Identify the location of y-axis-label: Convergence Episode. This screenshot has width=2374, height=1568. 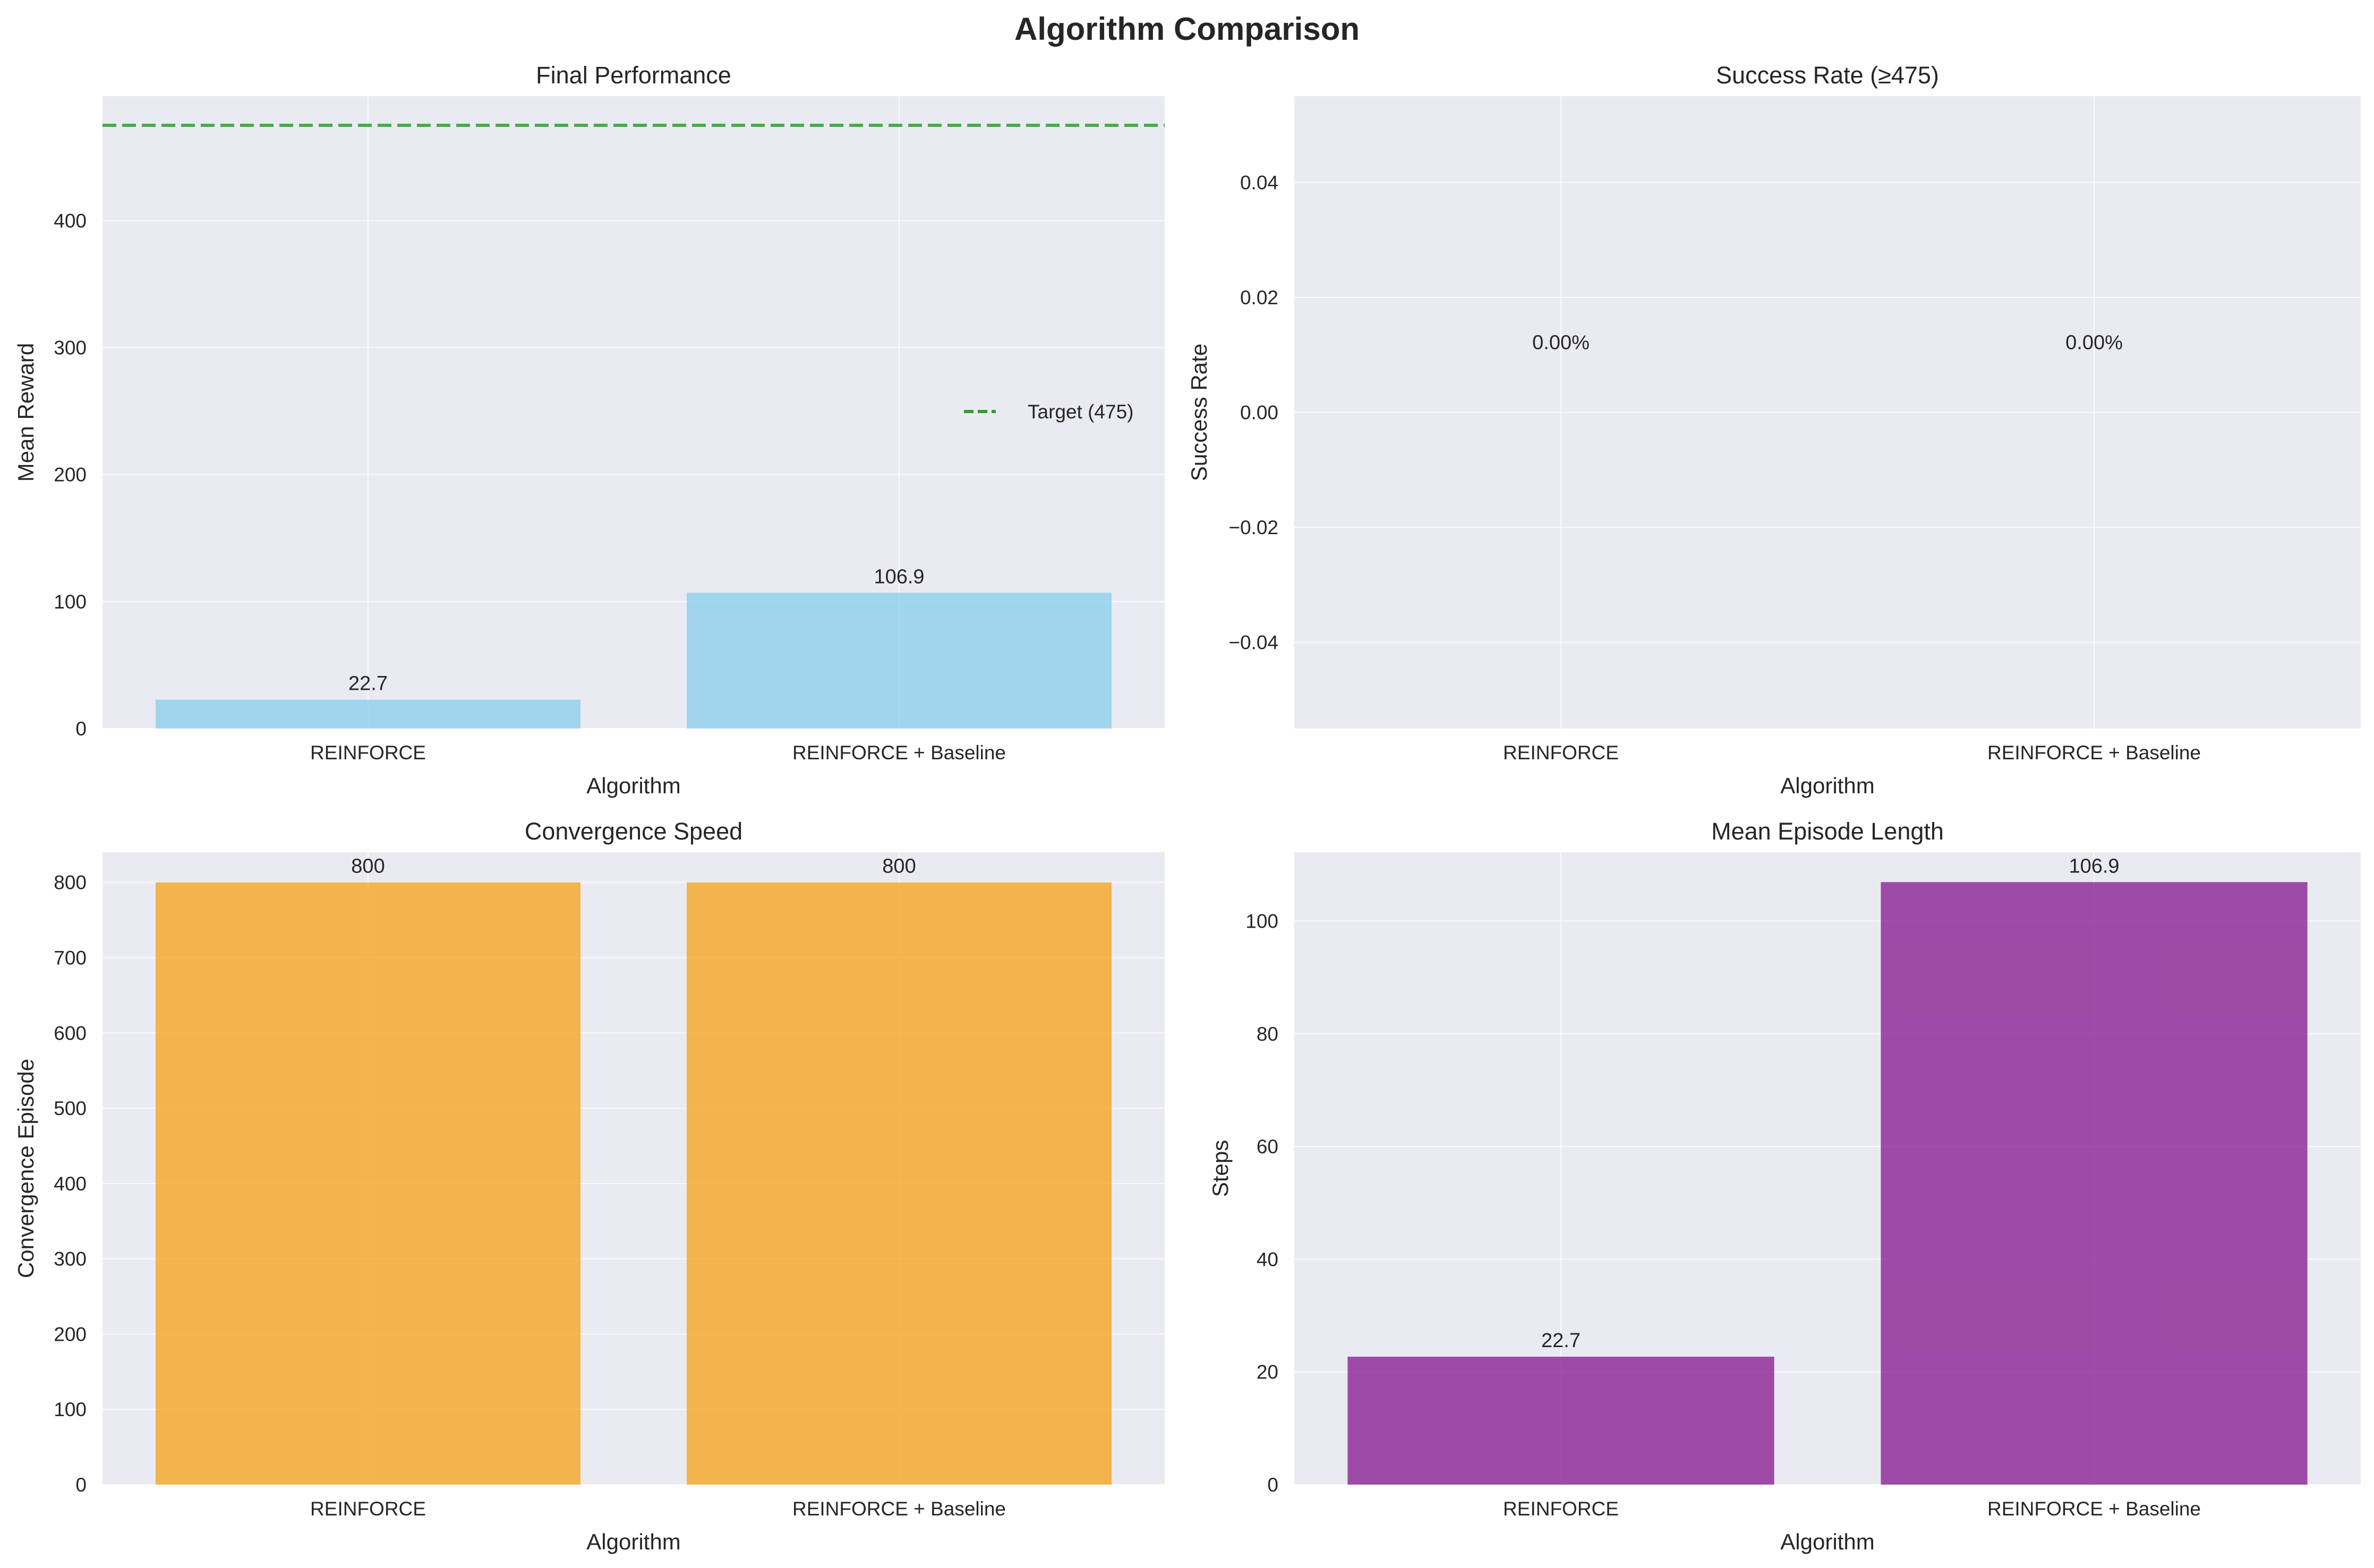
(25, 1168).